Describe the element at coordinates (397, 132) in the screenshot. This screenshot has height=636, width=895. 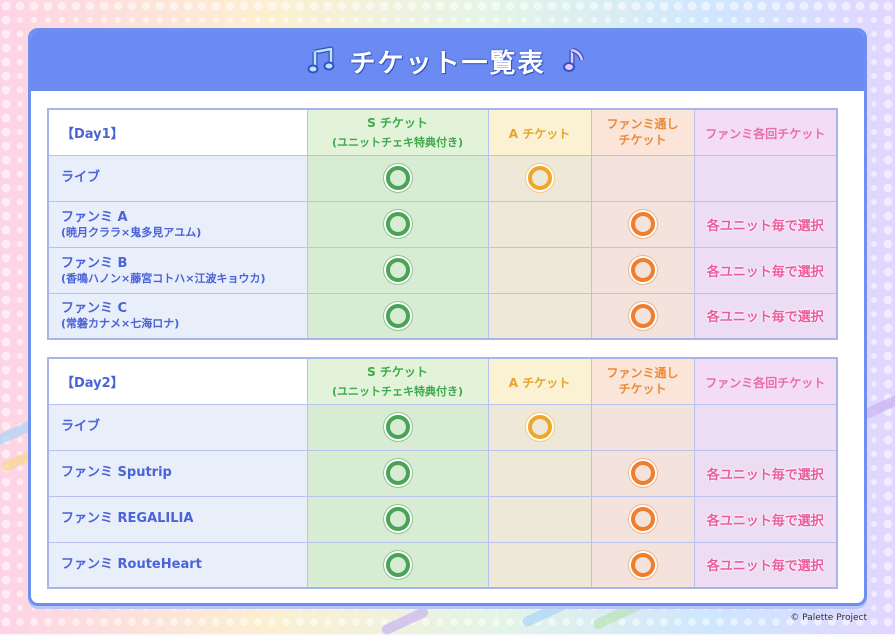
I see `column-s-ticket: S チケット (ユニットチェキ特典付き)` at that location.